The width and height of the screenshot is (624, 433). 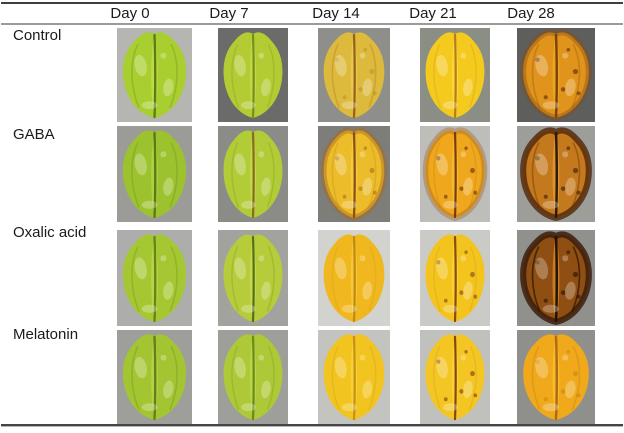 What do you see at coordinates (433, 13) in the screenshot?
I see `column-header-day-21: Day 21` at bounding box center [433, 13].